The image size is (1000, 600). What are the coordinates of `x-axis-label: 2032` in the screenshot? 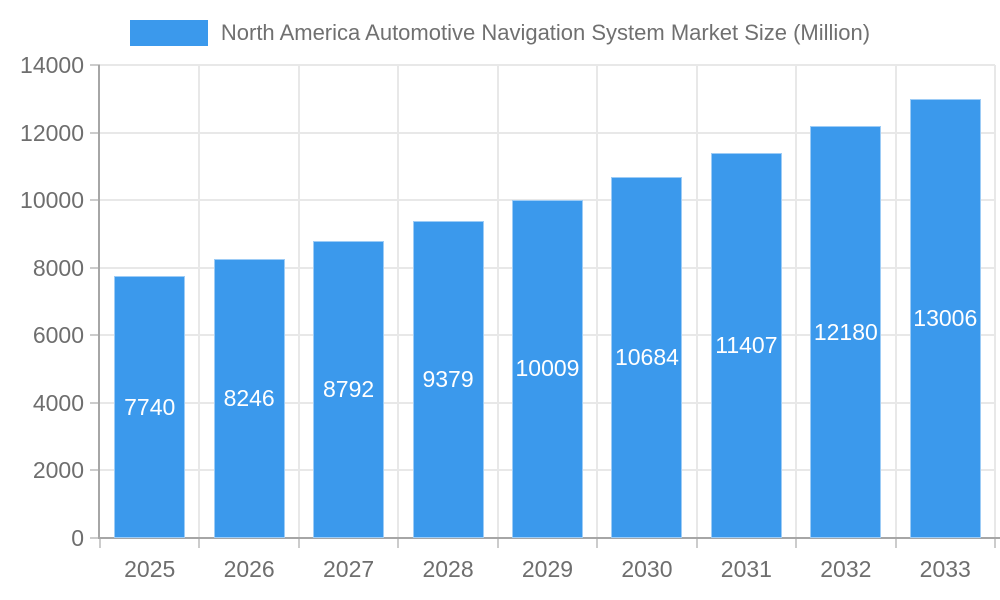 It's located at (846, 569).